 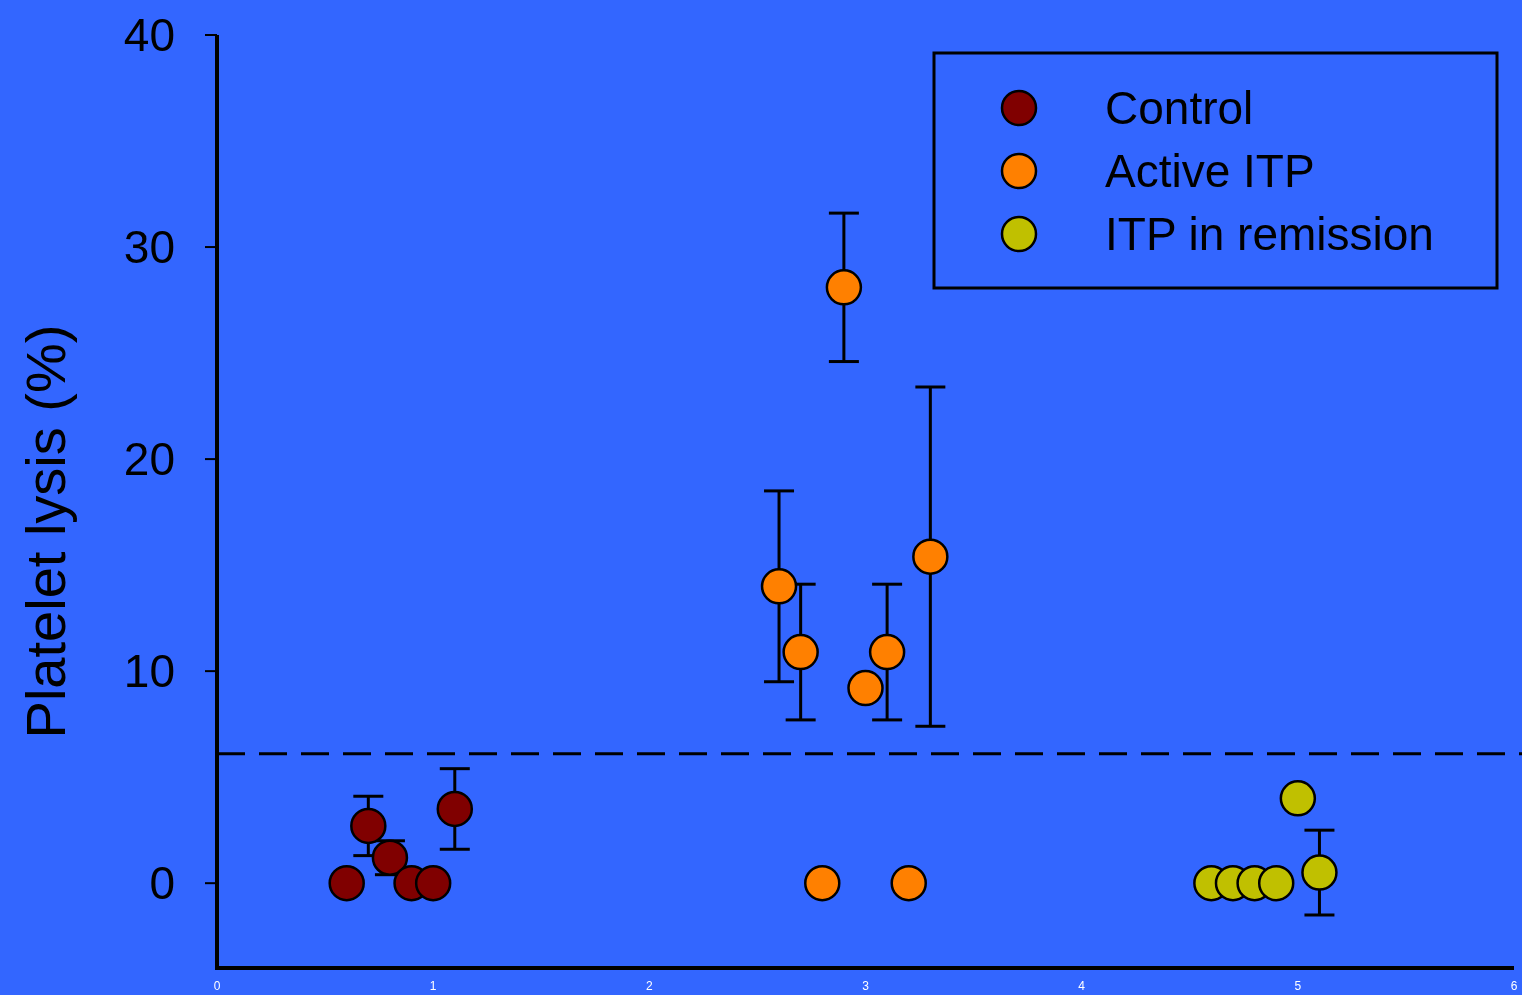 I want to click on legend-label: Control, so click(x=1179, y=108).